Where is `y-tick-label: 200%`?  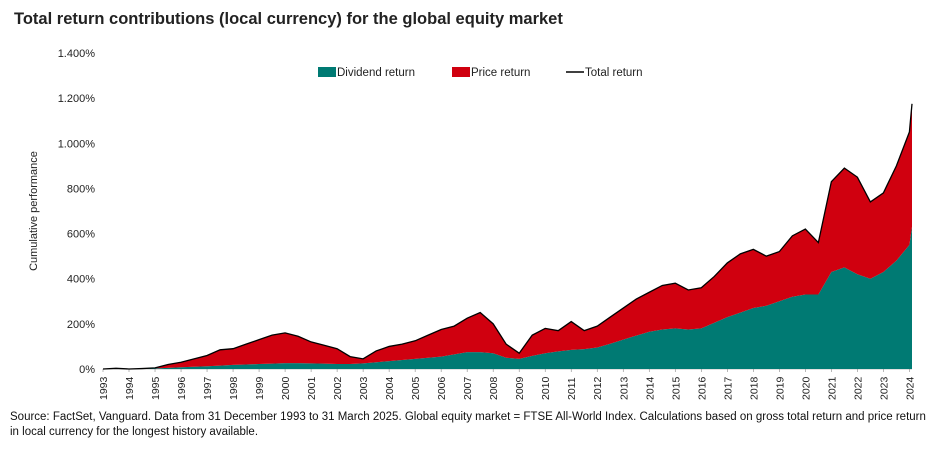
y-tick-label: 200% is located at coordinates (81, 325).